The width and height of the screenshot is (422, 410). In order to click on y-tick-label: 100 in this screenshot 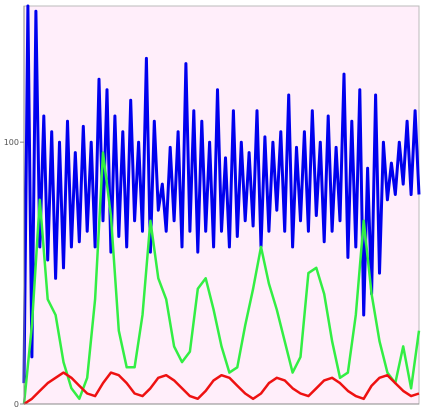, I will do `click(11, 142)`.